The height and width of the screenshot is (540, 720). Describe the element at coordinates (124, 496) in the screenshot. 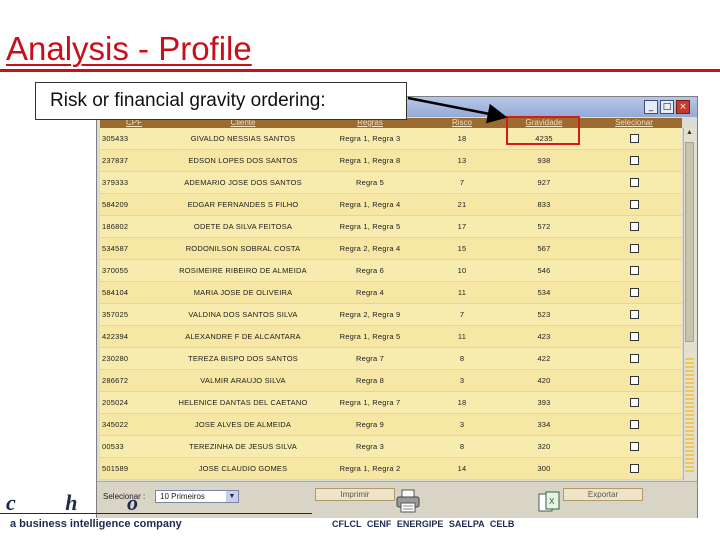

I see `select-label: Selecionar :` at that location.